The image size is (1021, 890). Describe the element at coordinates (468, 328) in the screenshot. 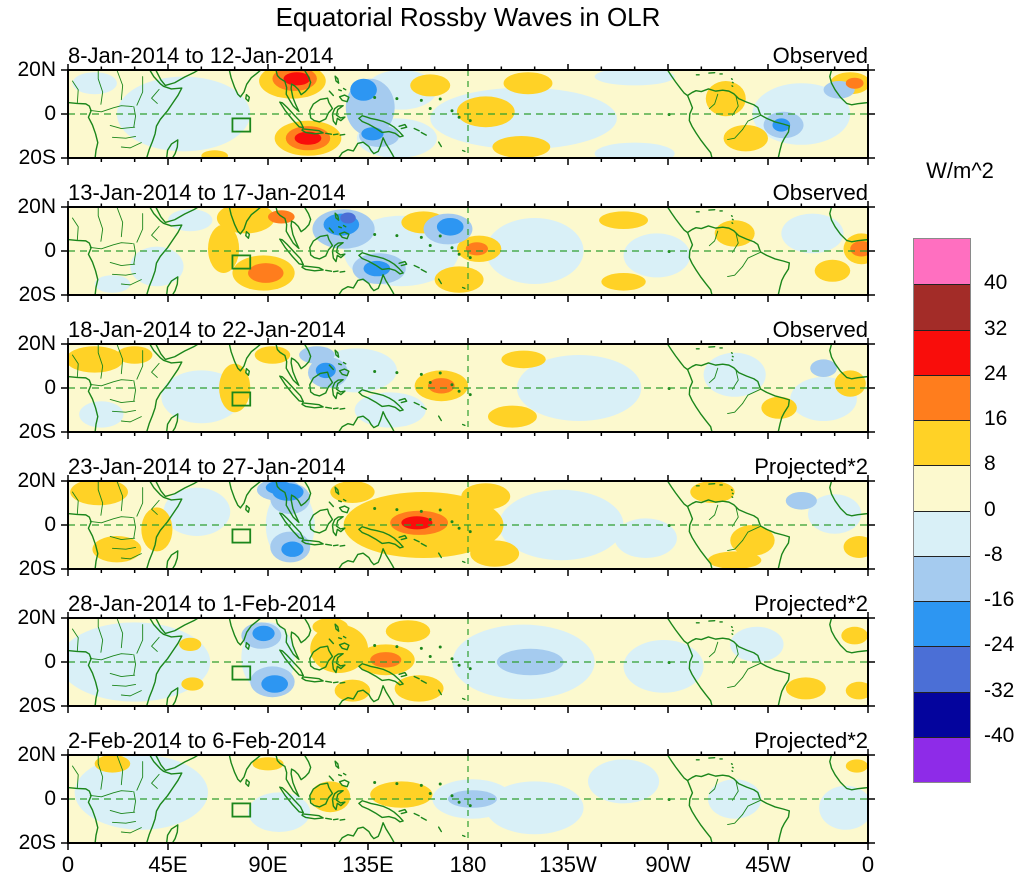

I see `panel-header: 18-Jan-2014 to 22-Jan-2014 Observed` at that location.